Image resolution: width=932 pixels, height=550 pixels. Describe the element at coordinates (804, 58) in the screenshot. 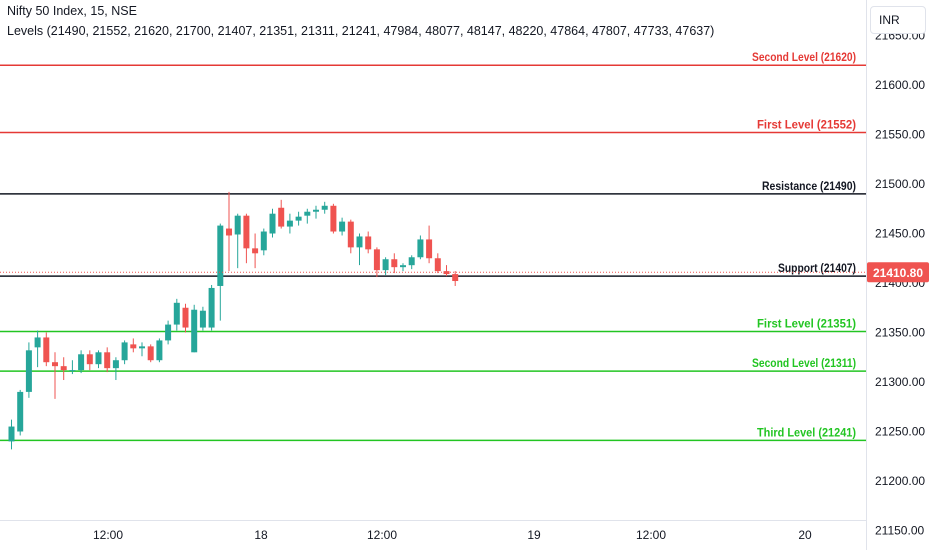

I see `level-label: Second Level (21620)` at that location.